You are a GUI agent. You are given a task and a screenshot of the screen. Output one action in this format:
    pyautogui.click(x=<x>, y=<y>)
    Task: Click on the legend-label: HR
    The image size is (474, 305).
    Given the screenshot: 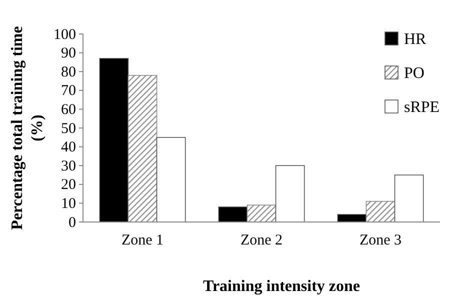 What is the action you would take?
    pyautogui.click(x=415, y=39)
    